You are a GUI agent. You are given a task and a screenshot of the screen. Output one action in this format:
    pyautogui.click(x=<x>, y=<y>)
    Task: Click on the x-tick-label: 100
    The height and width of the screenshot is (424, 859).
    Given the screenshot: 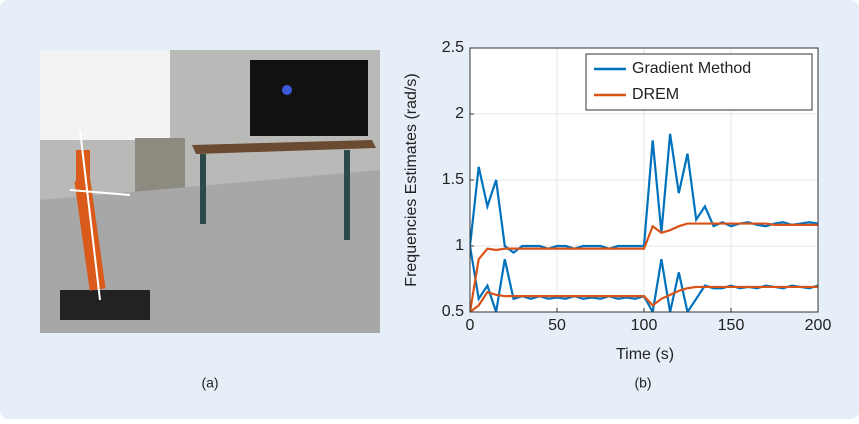 What is the action you would take?
    pyautogui.click(x=644, y=325)
    